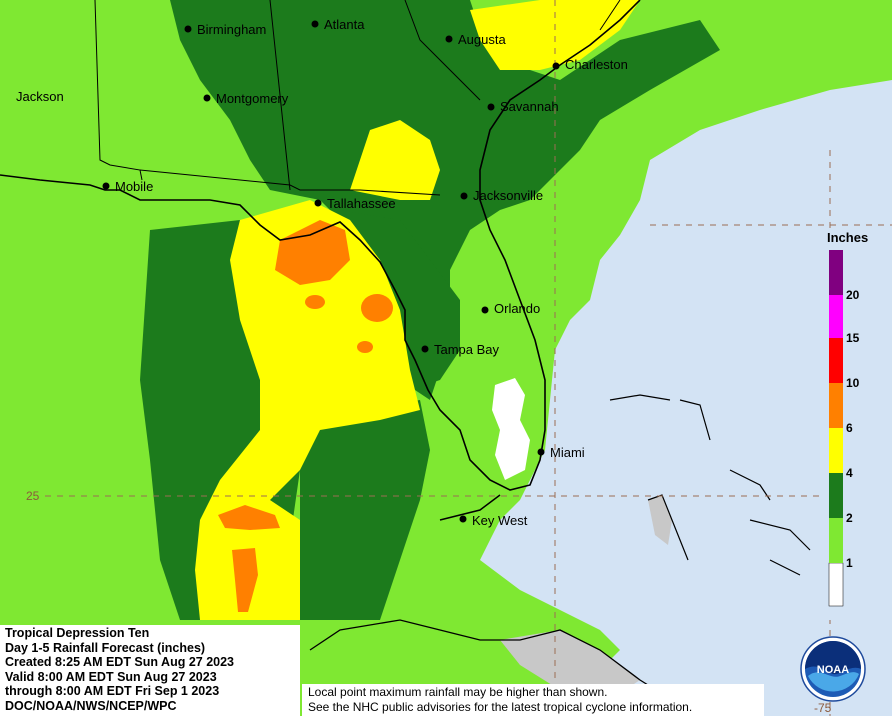 The width and height of the screenshot is (892, 716). What do you see at coordinates (710, 485) in the screenshot?
I see `bahamas-outline` at bounding box center [710, 485].